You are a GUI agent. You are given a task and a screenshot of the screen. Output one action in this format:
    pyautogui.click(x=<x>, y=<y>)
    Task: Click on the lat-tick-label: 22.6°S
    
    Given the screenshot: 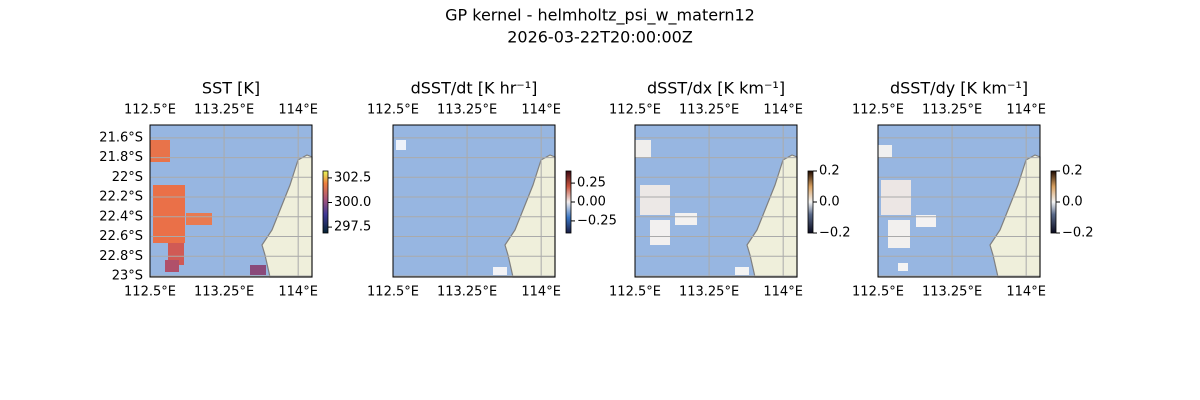 What is the action you would take?
    pyautogui.click(x=121, y=236)
    